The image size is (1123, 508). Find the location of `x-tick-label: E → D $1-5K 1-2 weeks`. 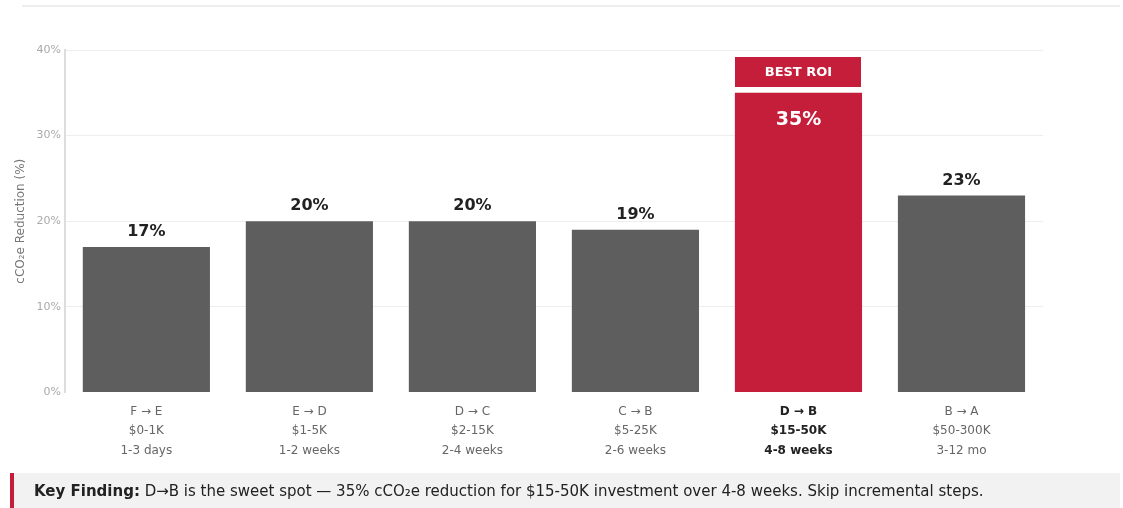

x-tick-label: E → D $1-5K 1-2 weeks is located at coordinates (309, 430).